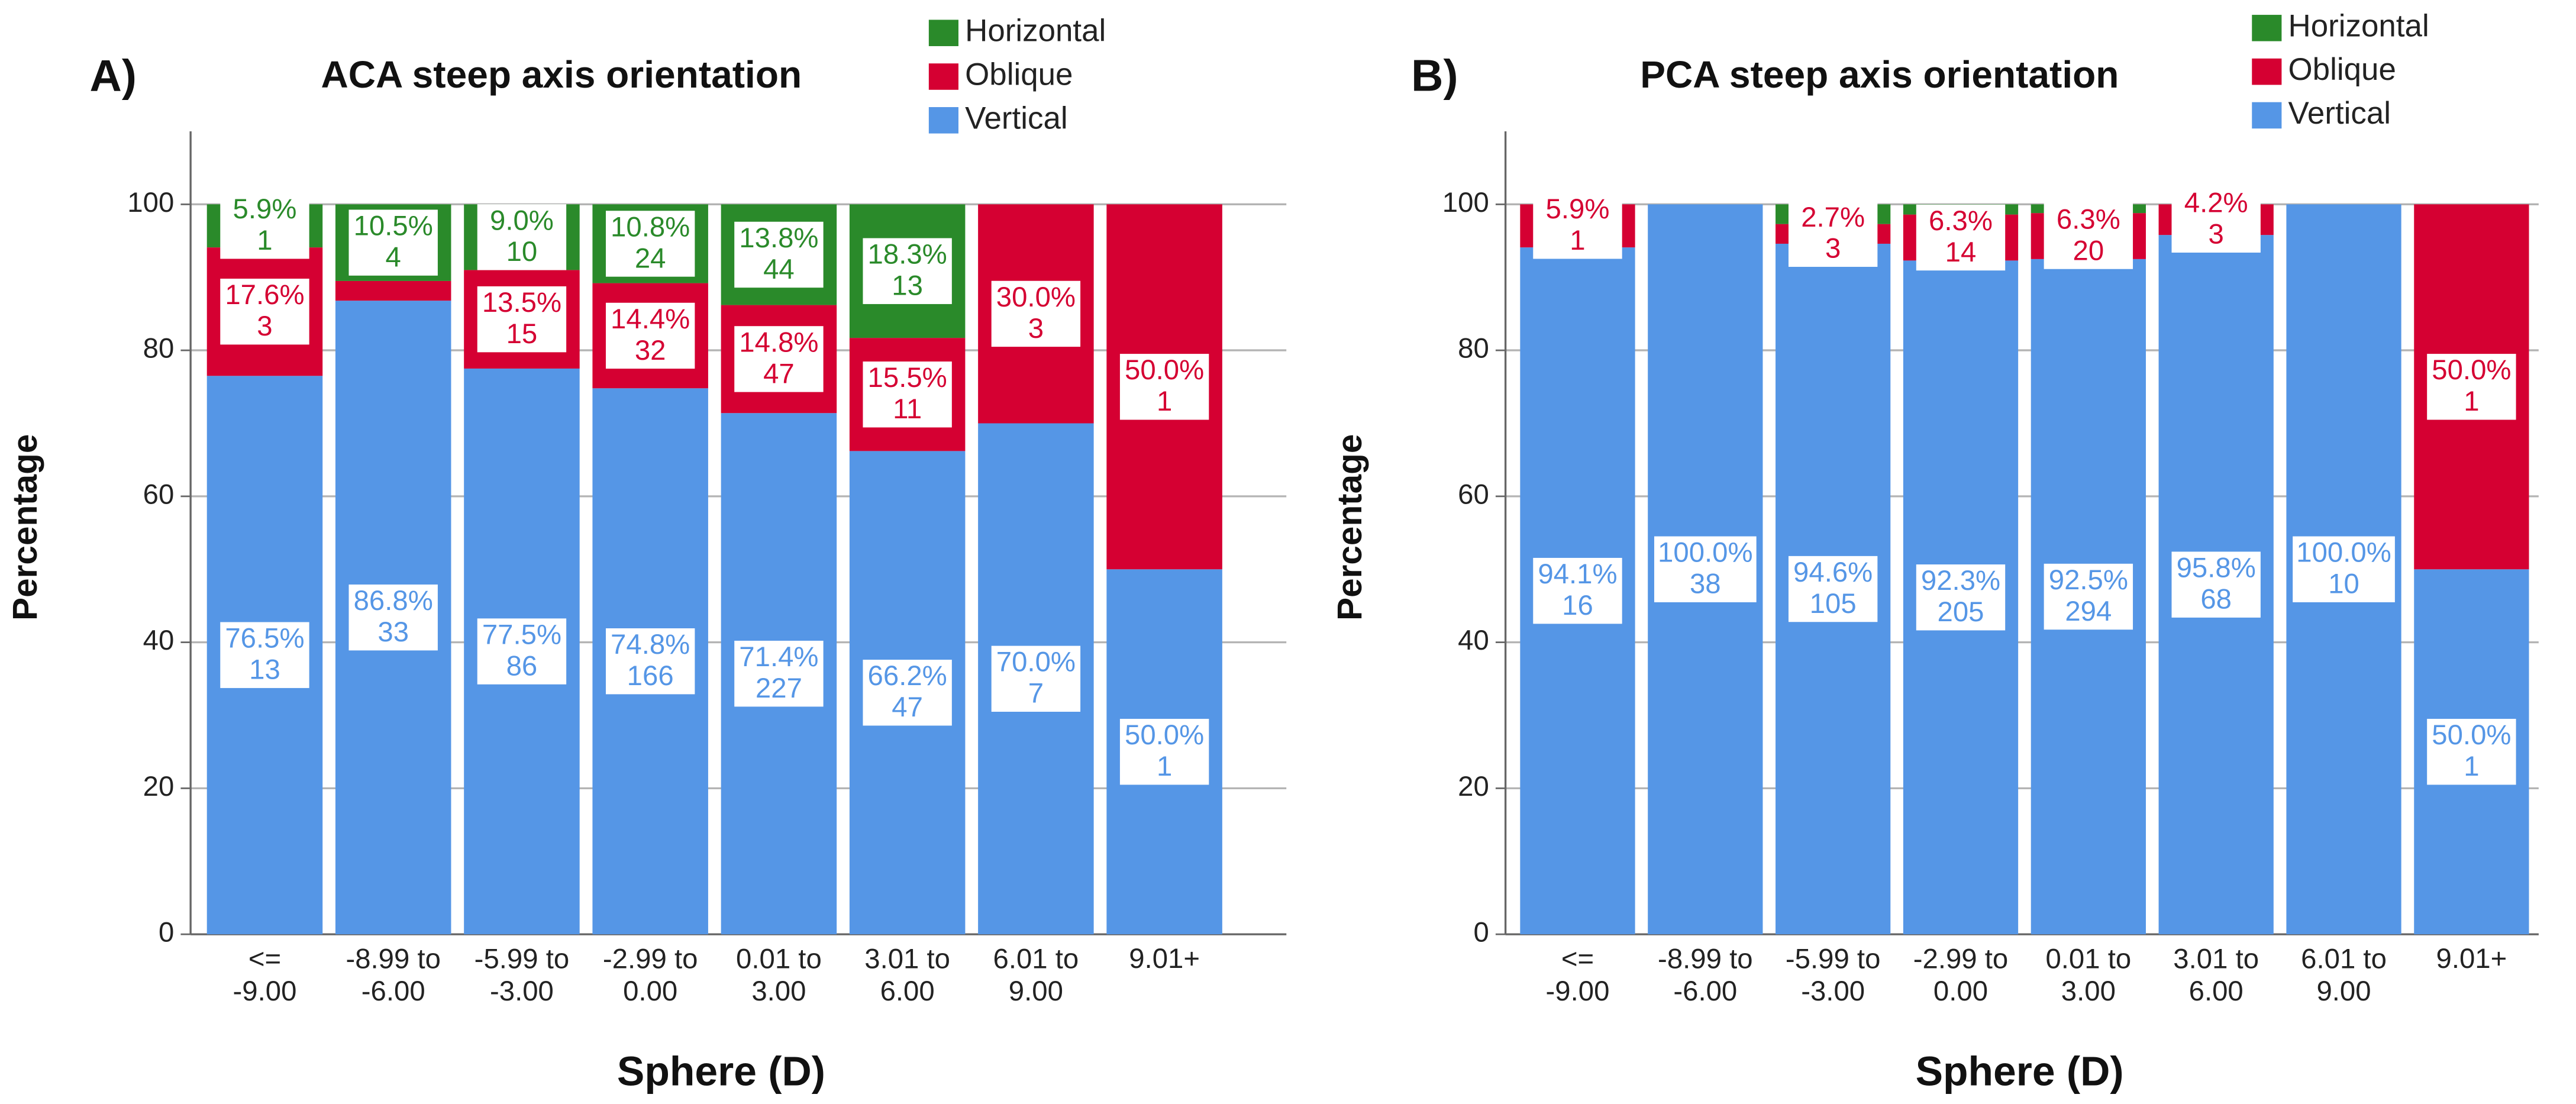 This screenshot has width=2576, height=1104. Describe the element at coordinates (778, 657) in the screenshot. I see `data-label: 71.4%` at that location.